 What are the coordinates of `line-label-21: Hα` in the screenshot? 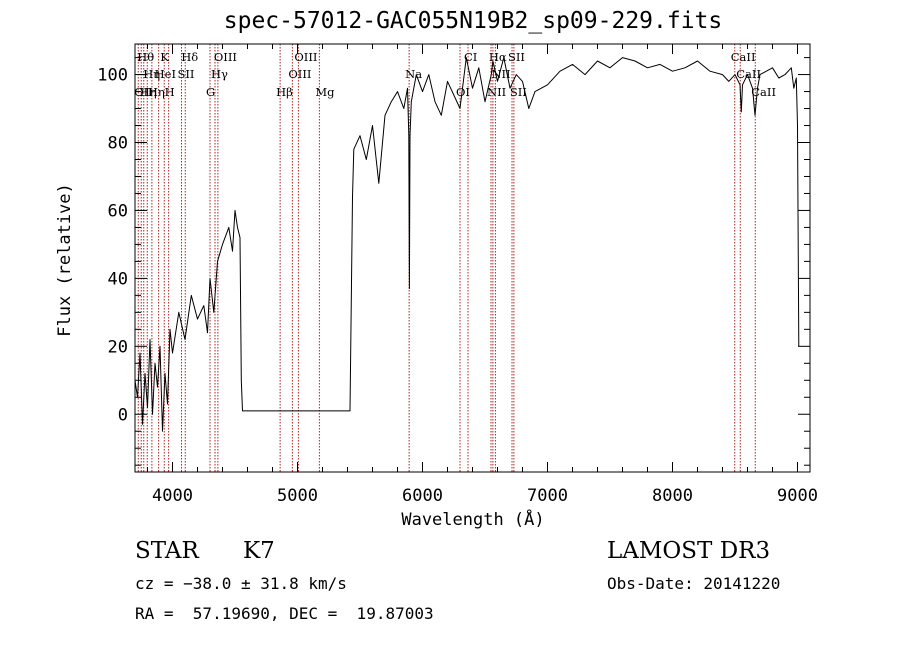 It's located at (498, 57).